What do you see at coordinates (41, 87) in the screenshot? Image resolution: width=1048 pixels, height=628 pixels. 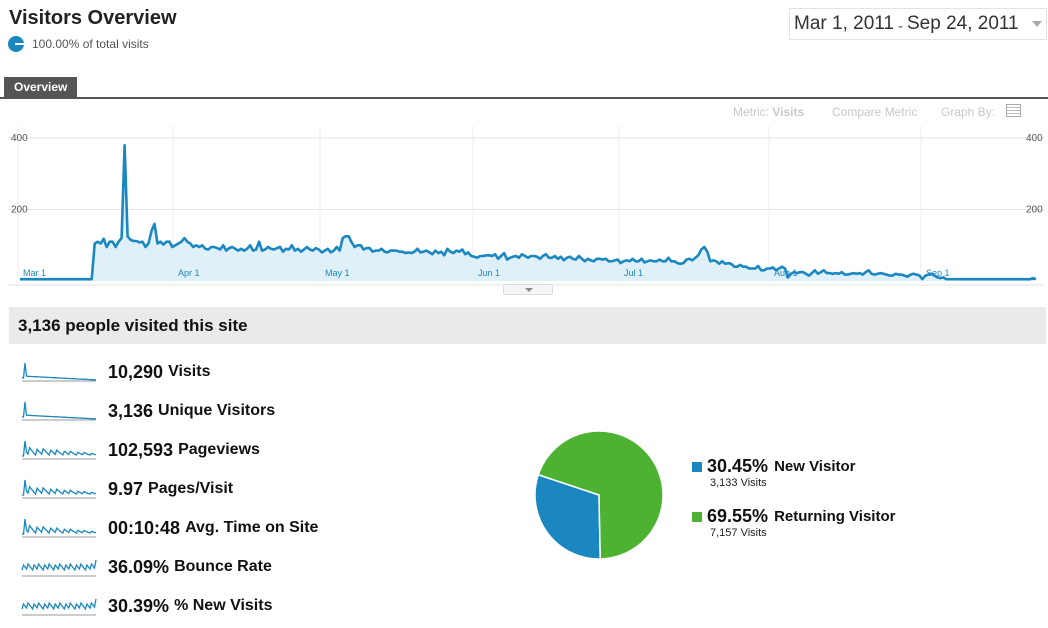 I see `tab-overview: Overview` at bounding box center [41, 87].